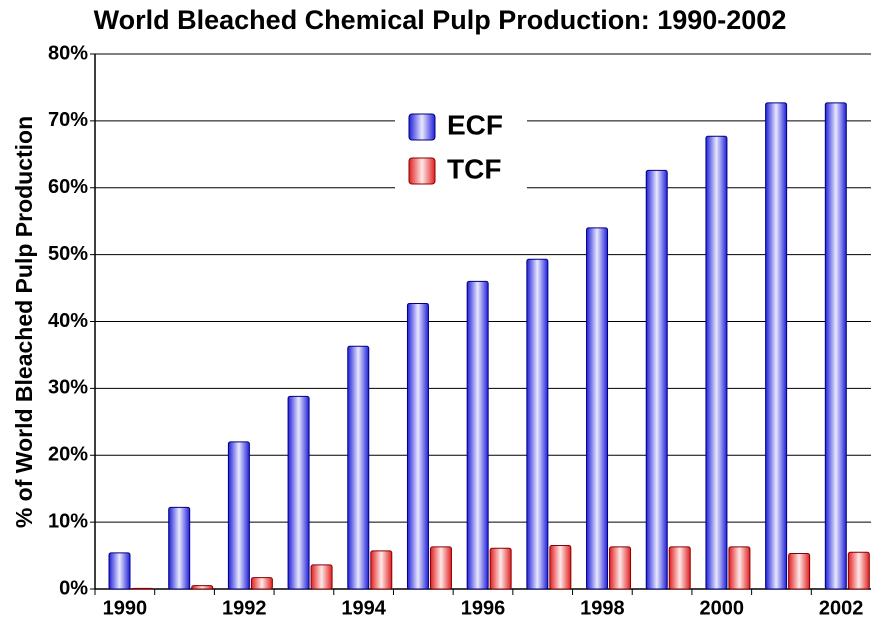  What do you see at coordinates (125, 608) in the screenshot?
I see `x-tick-label: 1990` at bounding box center [125, 608].